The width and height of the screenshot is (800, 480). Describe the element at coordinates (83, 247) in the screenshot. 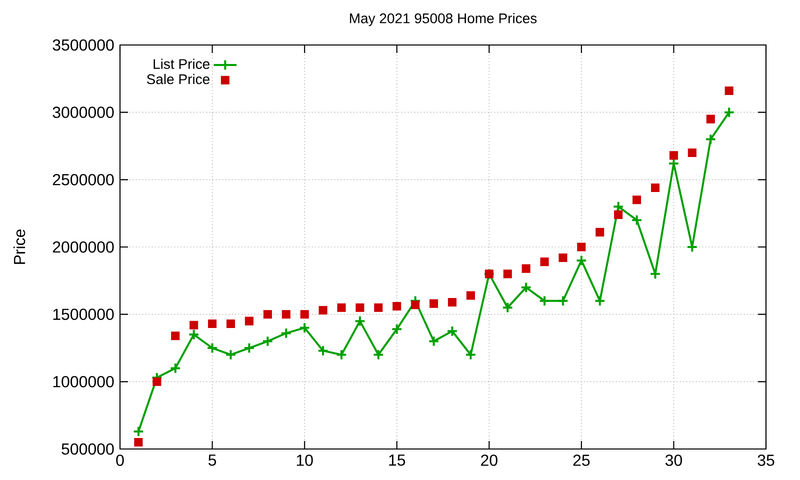

I see `y-tick-label: 2000000` at that location.